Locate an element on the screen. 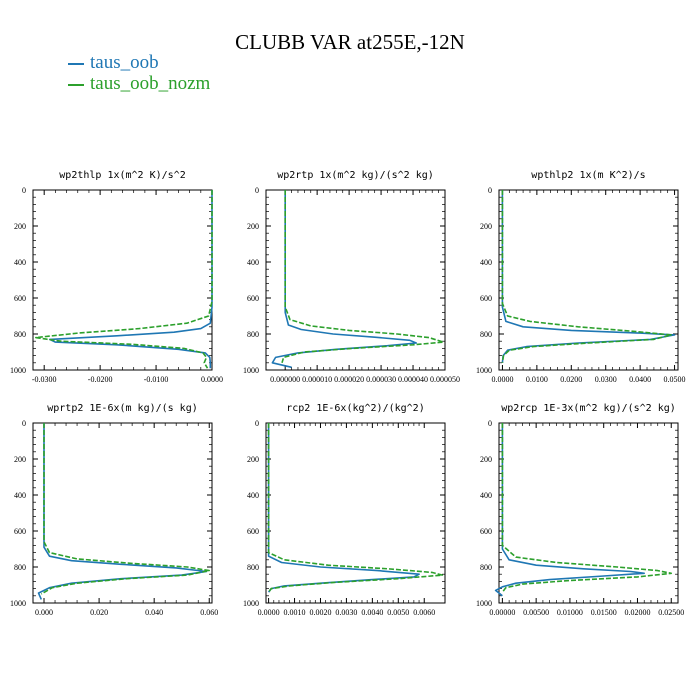  x-tick-label: 0.00500 is located at coordinates (536, 612).